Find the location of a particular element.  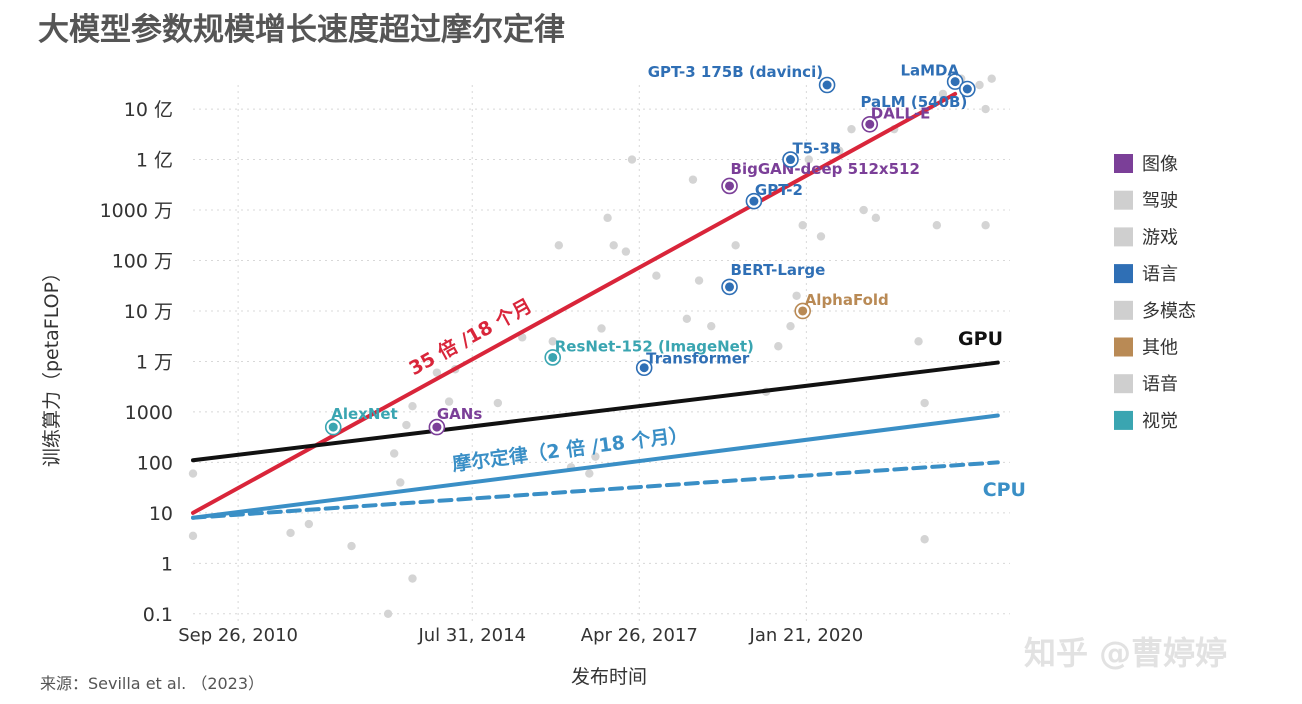

trend-line-gpu is located at coordinates (595, 411).